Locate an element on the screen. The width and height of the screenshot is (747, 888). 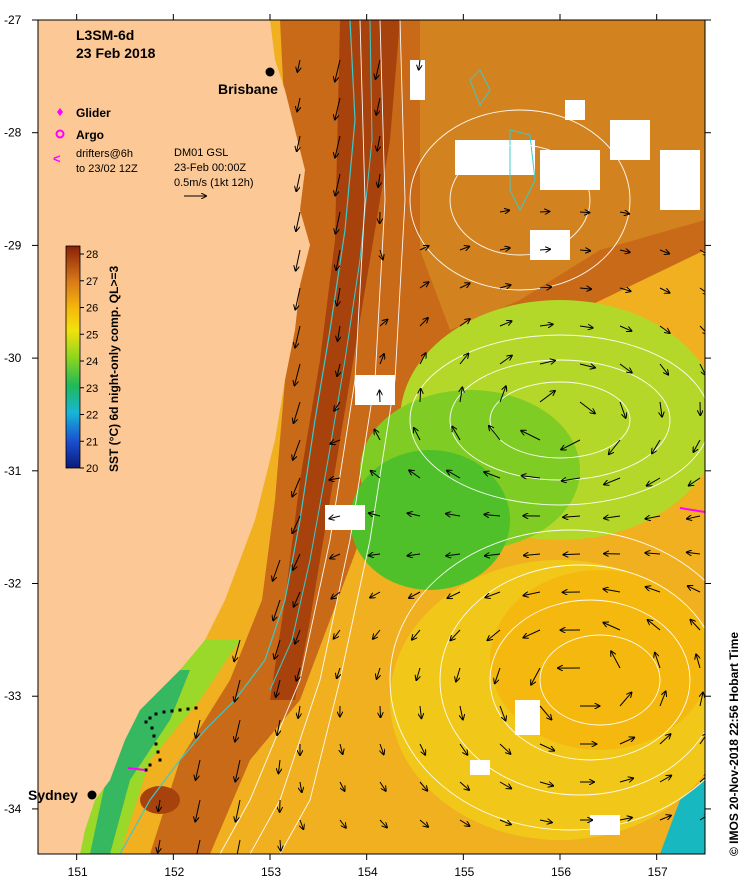
colorbar-tick-label: 27 is located at coordinates (92, 282).